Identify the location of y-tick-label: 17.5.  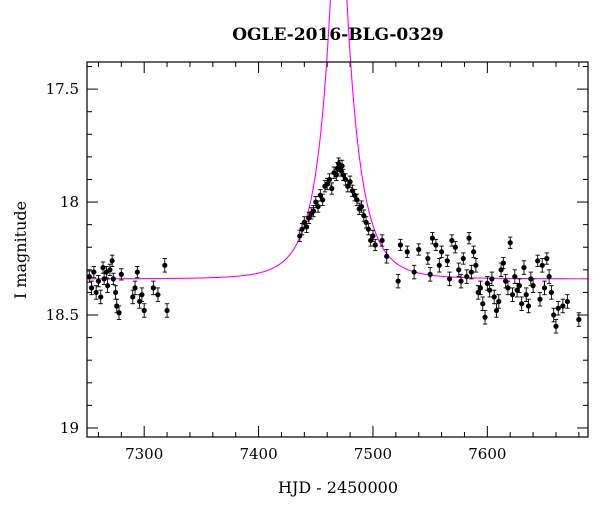
(62, 89).